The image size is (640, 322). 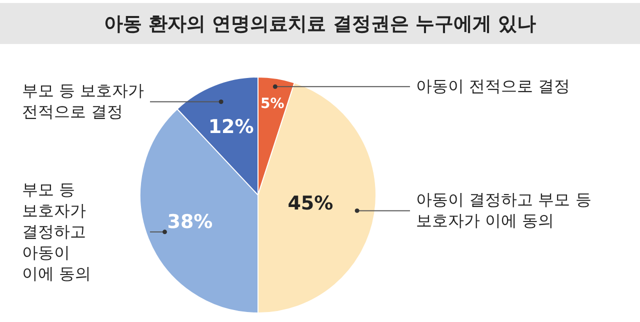 What do you see at coordinates (504, 210) in the screenshot?
I see `slice-label: 아동이 결정하고 부모 등 보호자가 이에 동의` at bounding box center [504, 210].